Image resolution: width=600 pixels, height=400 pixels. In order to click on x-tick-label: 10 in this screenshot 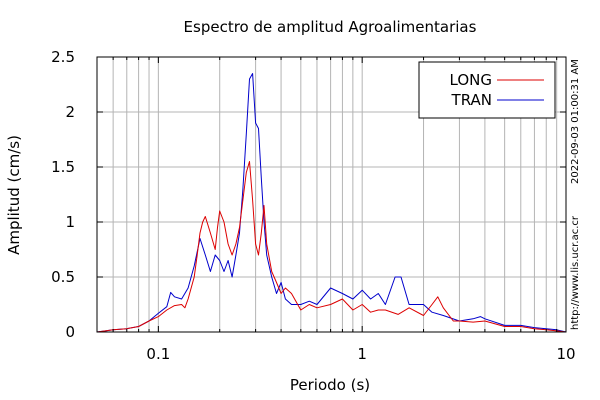, I will do `click(565, 354)`.